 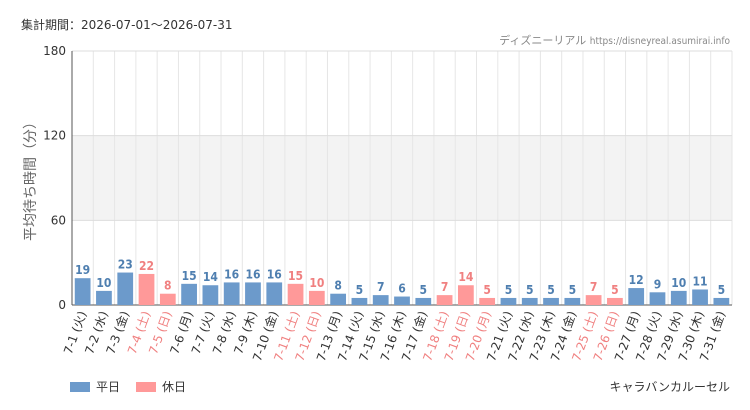 What do you see at coordinates (659, 41) in the screenshot?
I see `site-url: https://disneyreal.asumirai.info` at bounding box center [659, 41].